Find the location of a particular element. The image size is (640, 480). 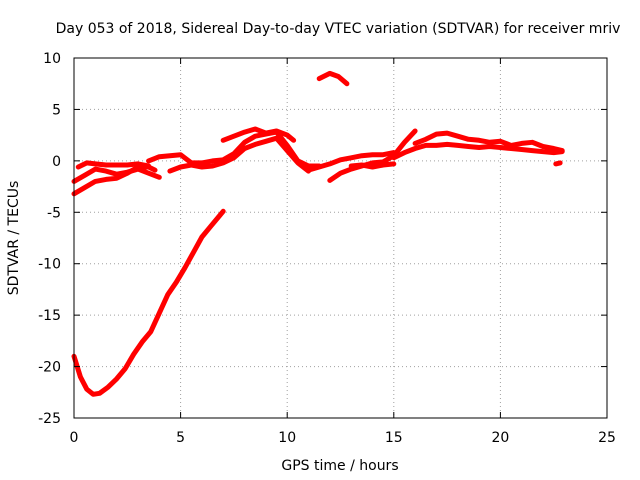

y-axis-label: SDTVAR / TECUs is located at coordinates (14, 238).